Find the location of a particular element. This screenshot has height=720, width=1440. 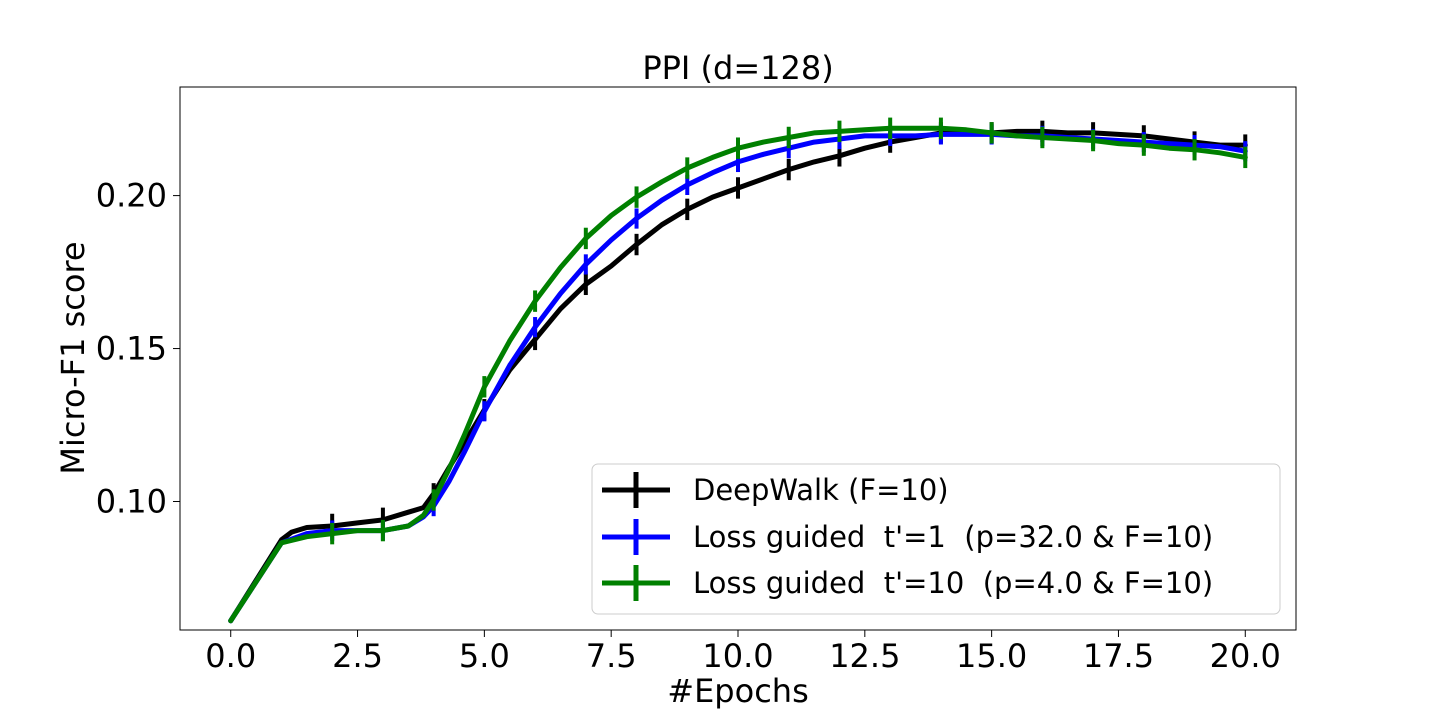

legend-frame is located at coordinates (936, 539).